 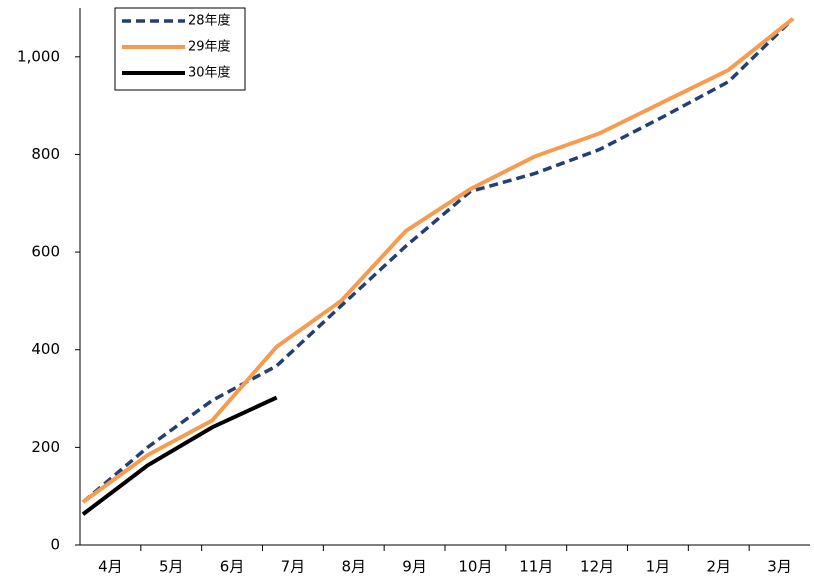 What do you see at coordinates (38, 56) in the screenshot?
I see `y-tick-label: 1,000` at bounding box center [38, 56].